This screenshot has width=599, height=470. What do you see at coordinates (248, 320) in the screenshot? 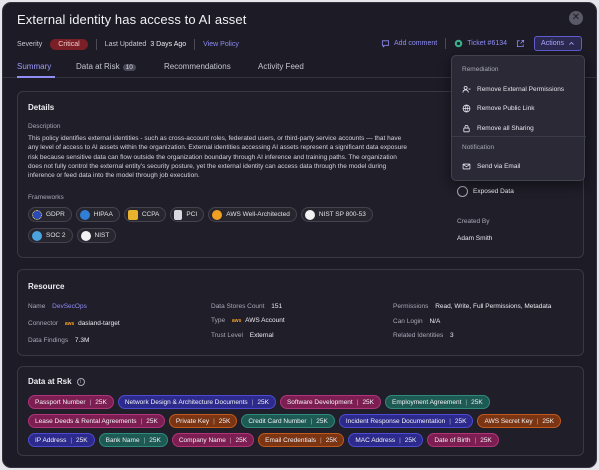
I see `resource-type: Type aws AWS Account` at bounding box center [248, 320].